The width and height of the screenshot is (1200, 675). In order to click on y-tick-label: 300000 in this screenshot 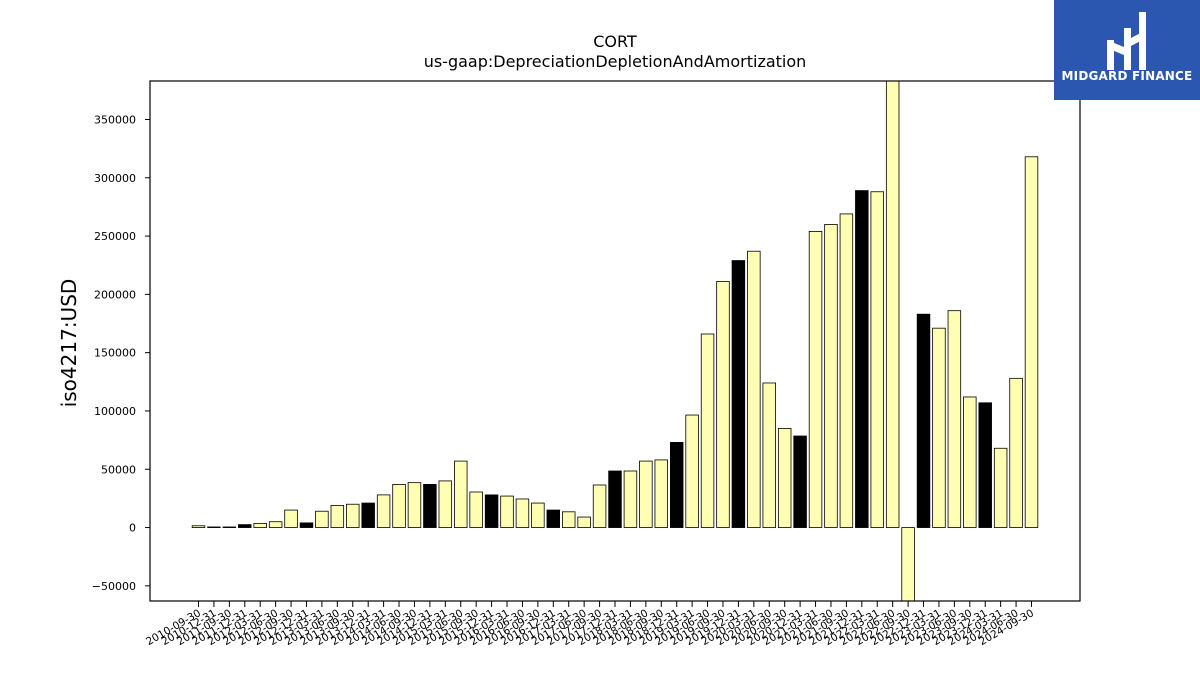, I will do `click(115, 178)`.